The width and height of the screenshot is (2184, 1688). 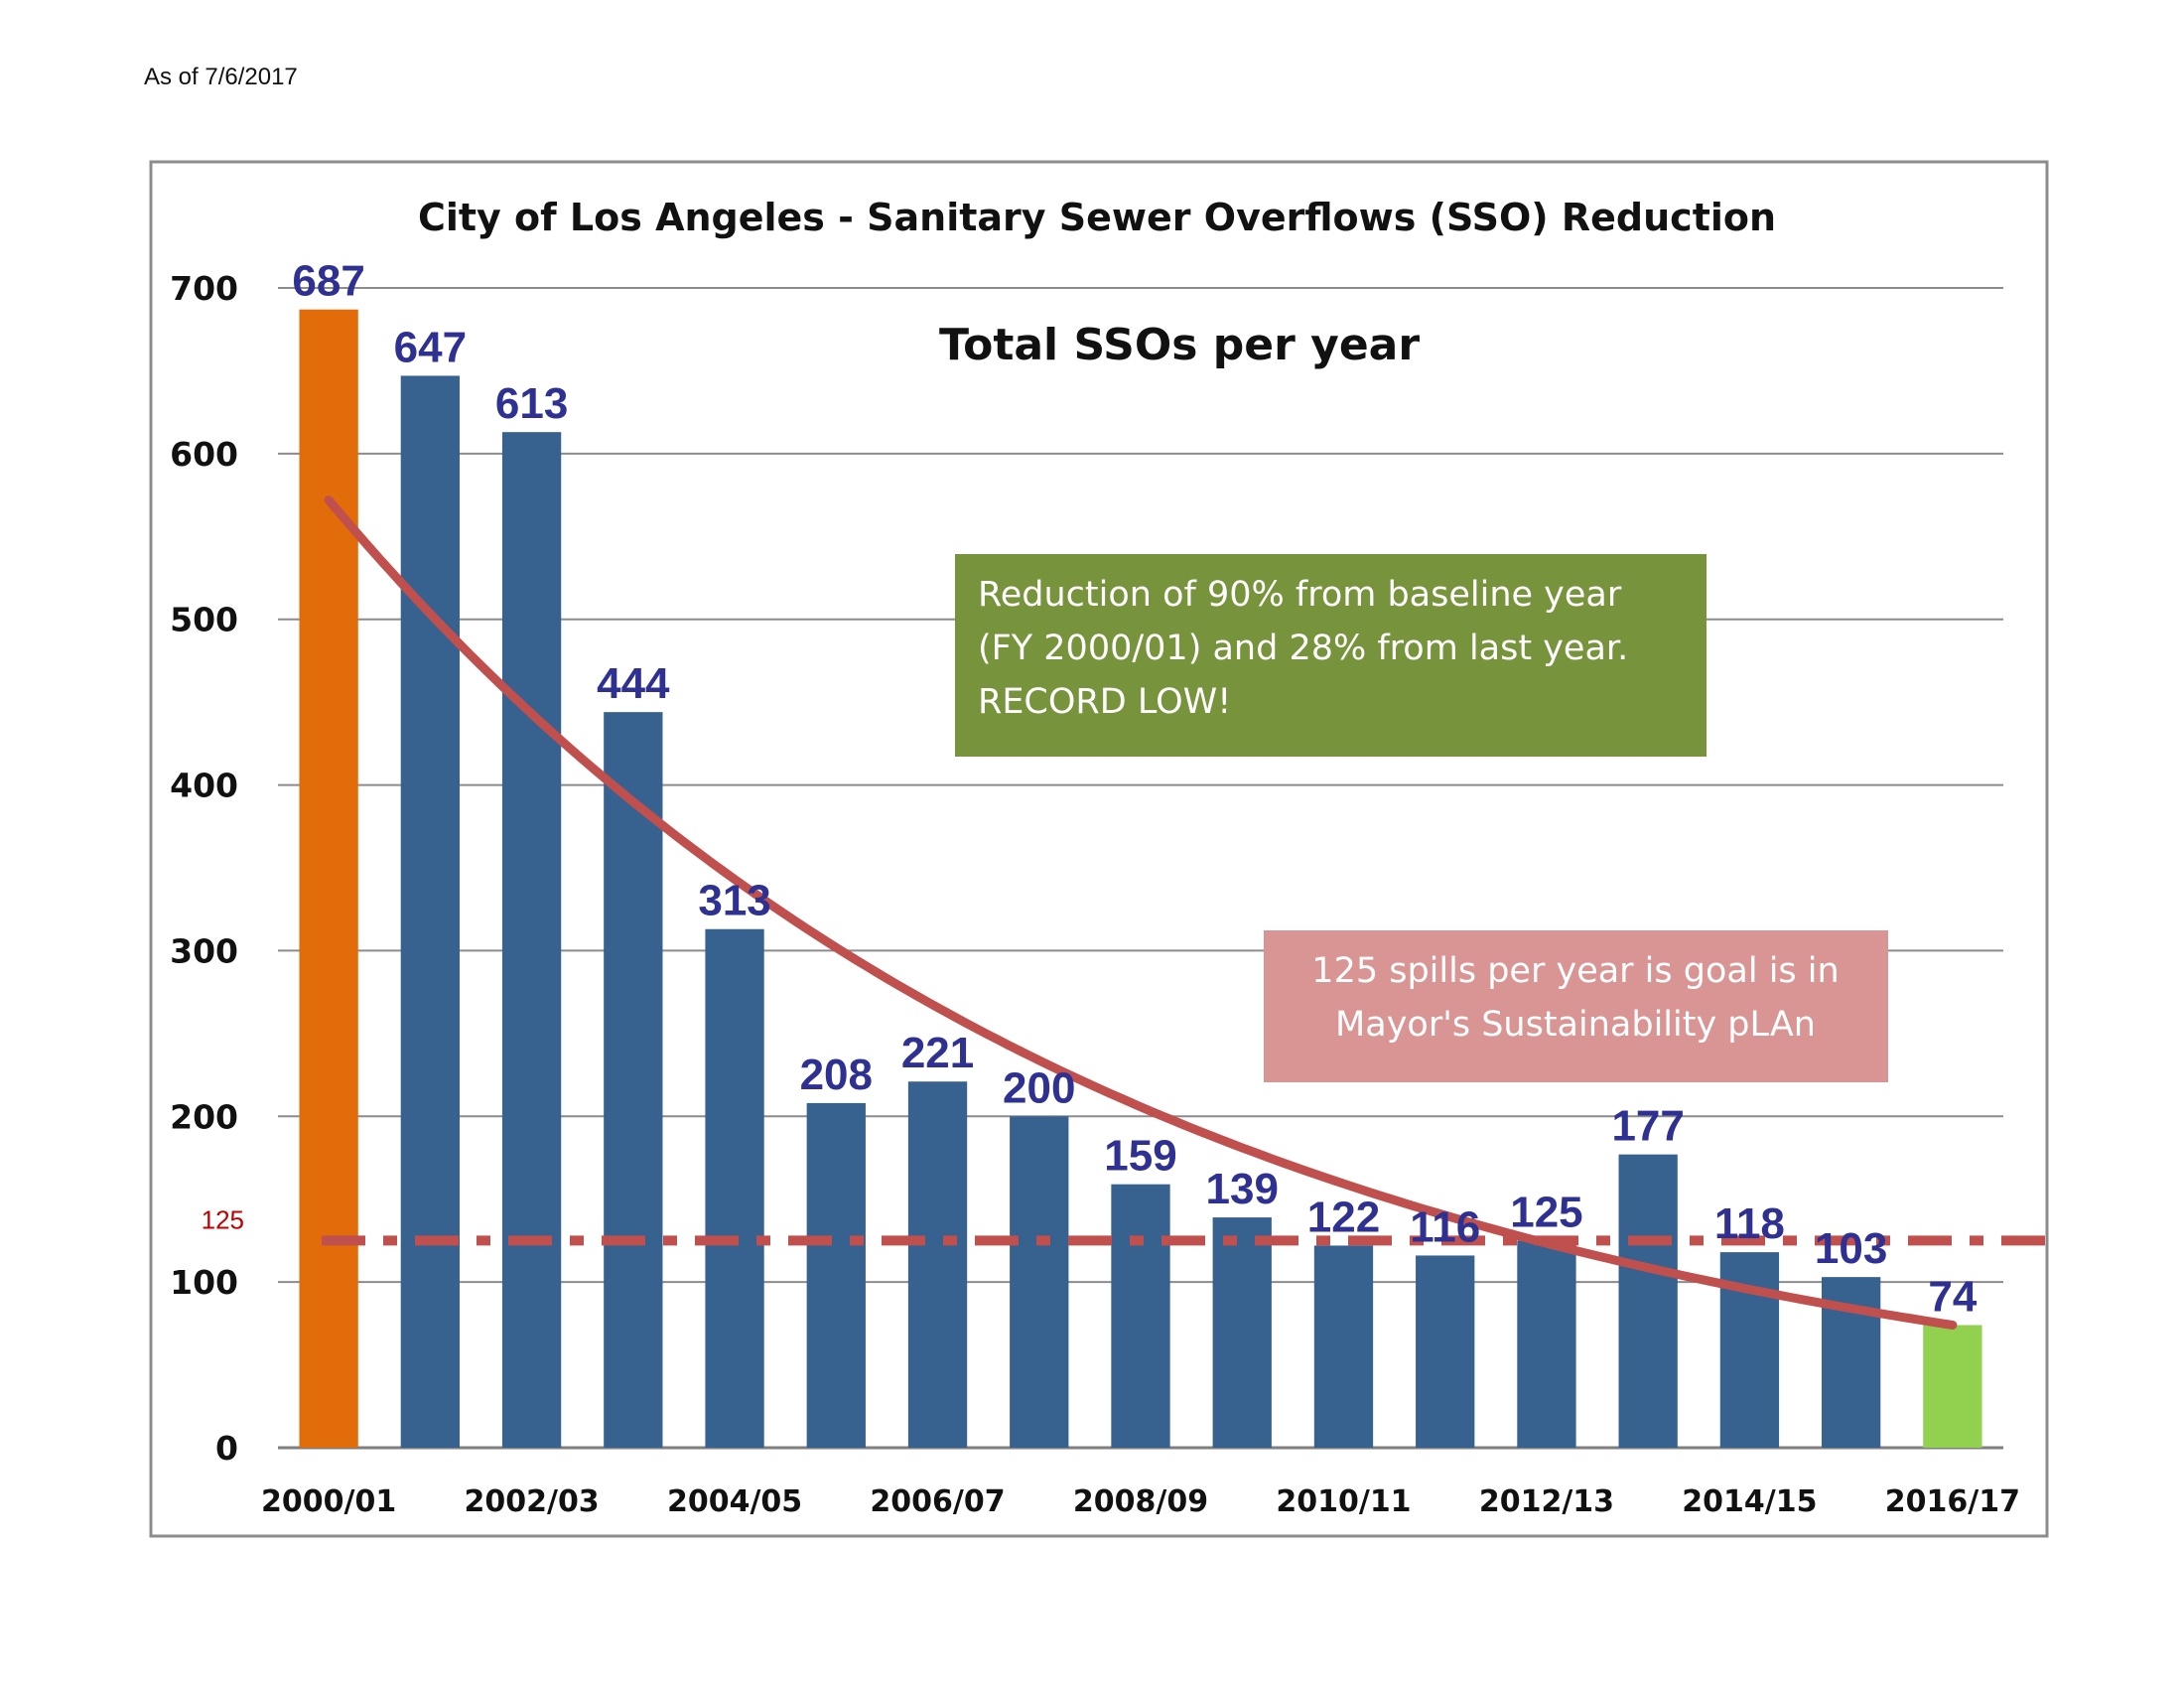 I want to click on goal-note-line: 125 spills per year is goal is in, so click(x=1575, y=971).